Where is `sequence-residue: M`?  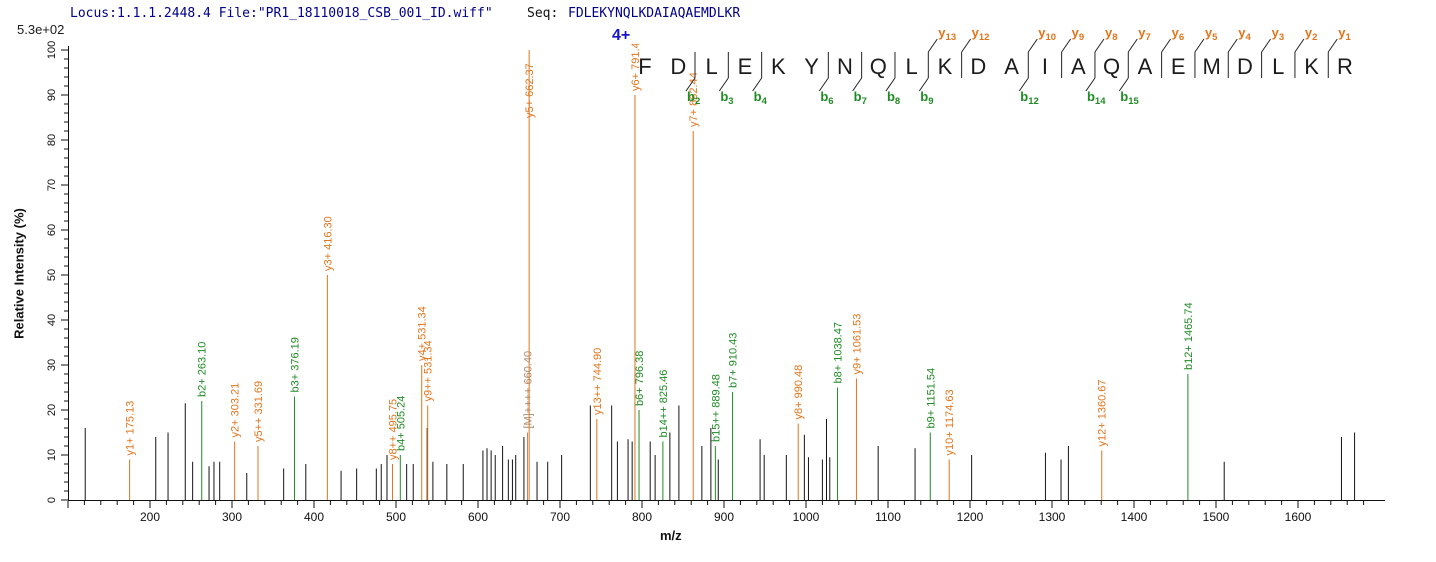
sequence-residue: M is located at coordinates (1211, 66).